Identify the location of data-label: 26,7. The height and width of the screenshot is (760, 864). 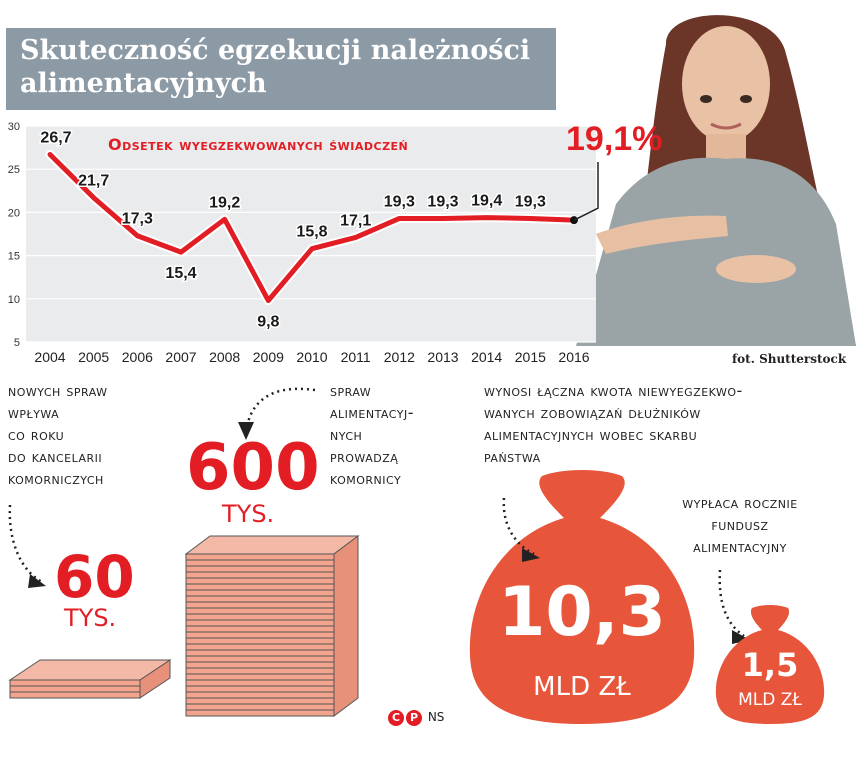
(55, 138).